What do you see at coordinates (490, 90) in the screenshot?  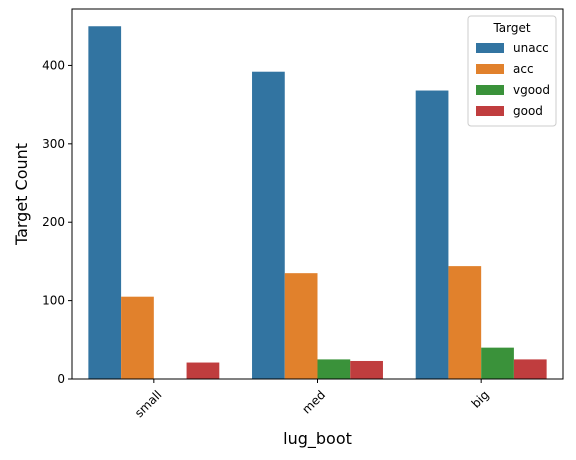 I see `legend-swatch-vgood` at bounding box center [490, 90].